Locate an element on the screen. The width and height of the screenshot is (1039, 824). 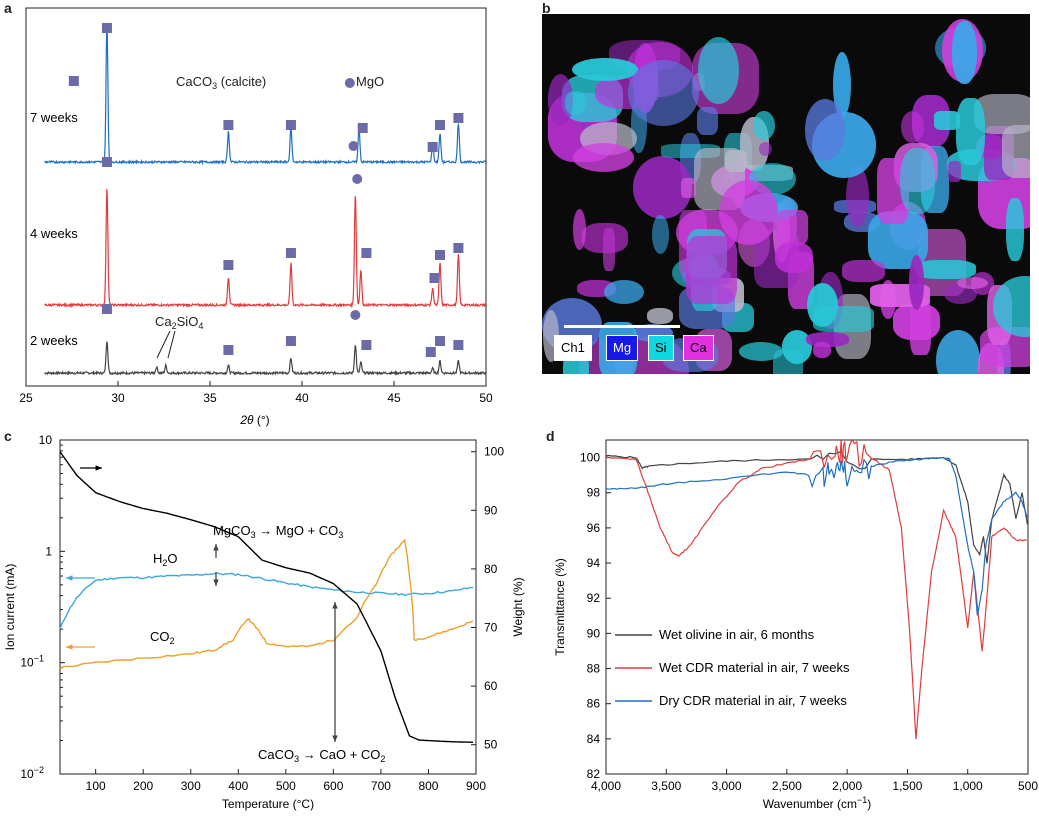
caco3-annotation: CaCO3 → CaO + CO2 is located at coordinates (321, 755).